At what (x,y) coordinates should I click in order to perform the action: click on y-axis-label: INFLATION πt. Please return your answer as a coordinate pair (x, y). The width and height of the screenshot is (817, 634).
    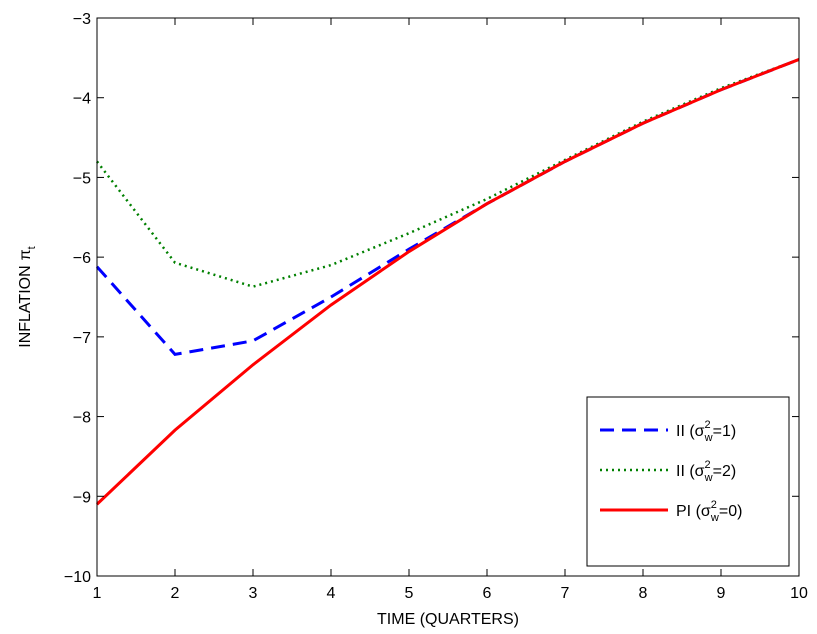
    Looking at the image, I should click on (27, 296).